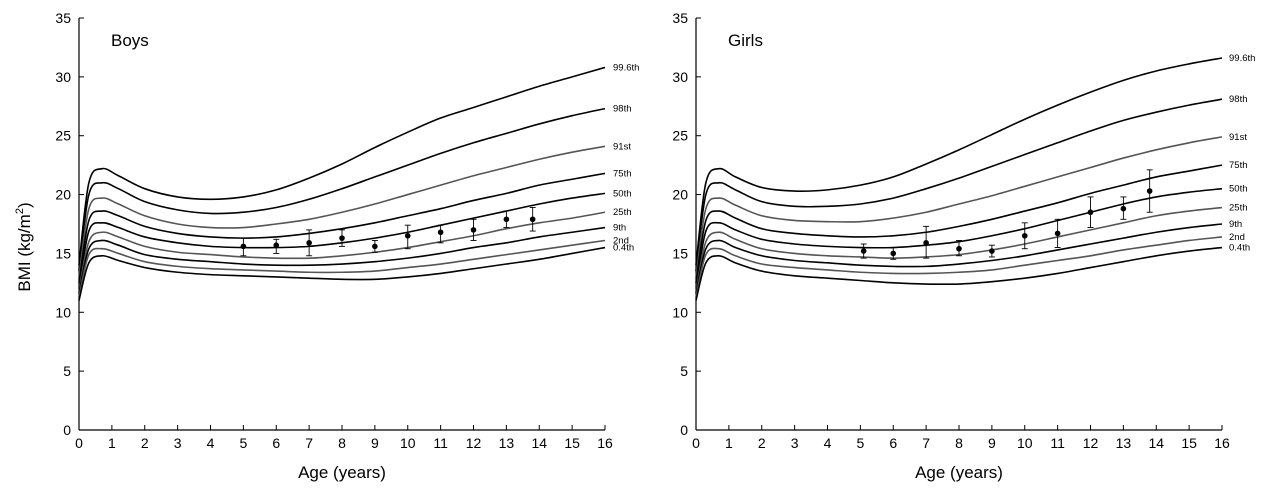  What do you see at coordinates (992, 443) in the screenshot?
I see `x-tick-label: 9` at bounding box center [992, 443].